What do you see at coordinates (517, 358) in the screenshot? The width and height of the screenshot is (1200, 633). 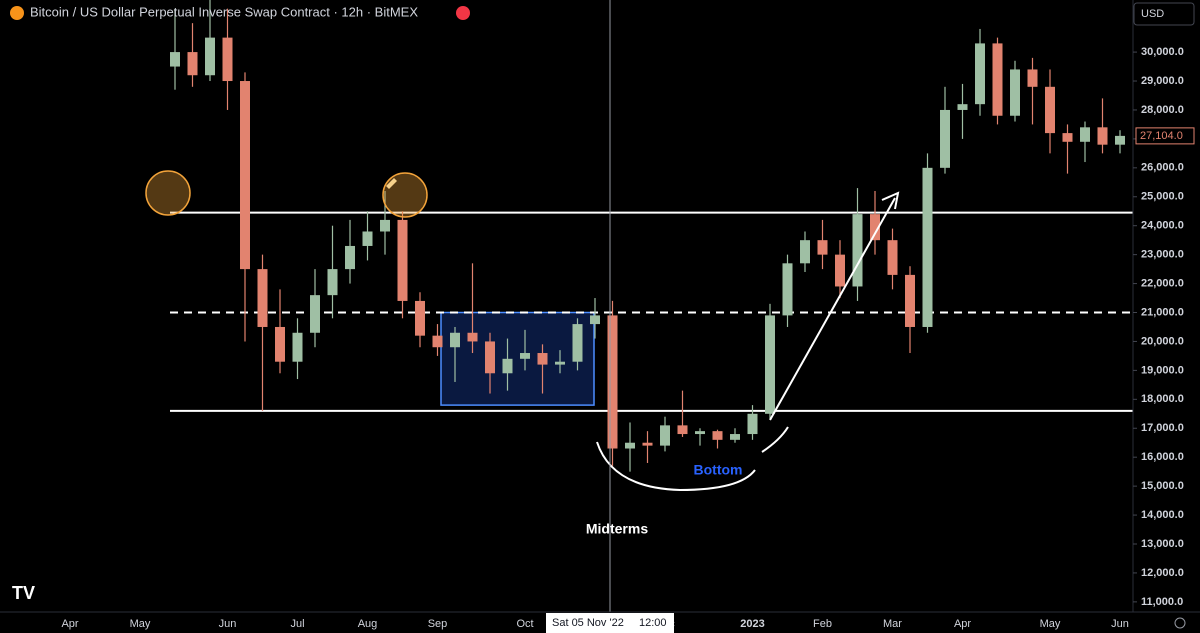 I see `range-box` at bounding box center [517, 358].